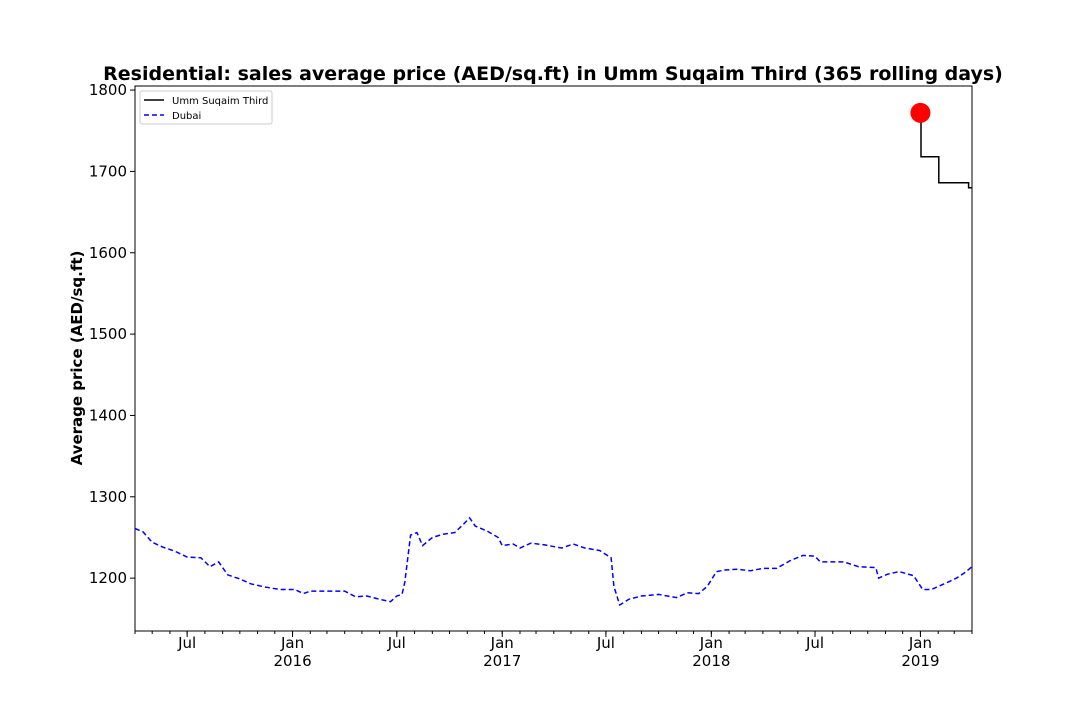  I want to click on y-tick-label: 1600, so click(108, 253).